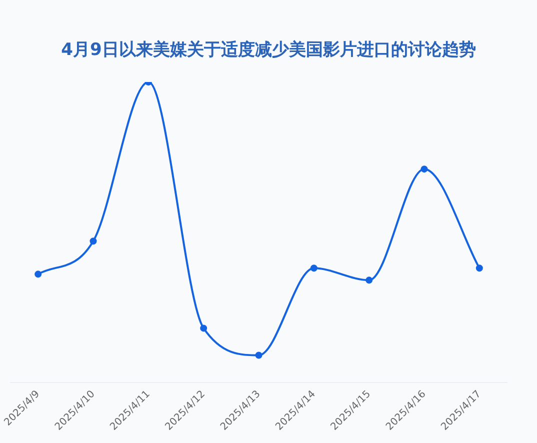 The height and width of the screenshot is (443, 537). Describe the element at coordinates (268, 50) in the screenshot. I see `chart-title: 4月9日以来美媒关于适度减少美国影片进口的讨论趋势` at that location.